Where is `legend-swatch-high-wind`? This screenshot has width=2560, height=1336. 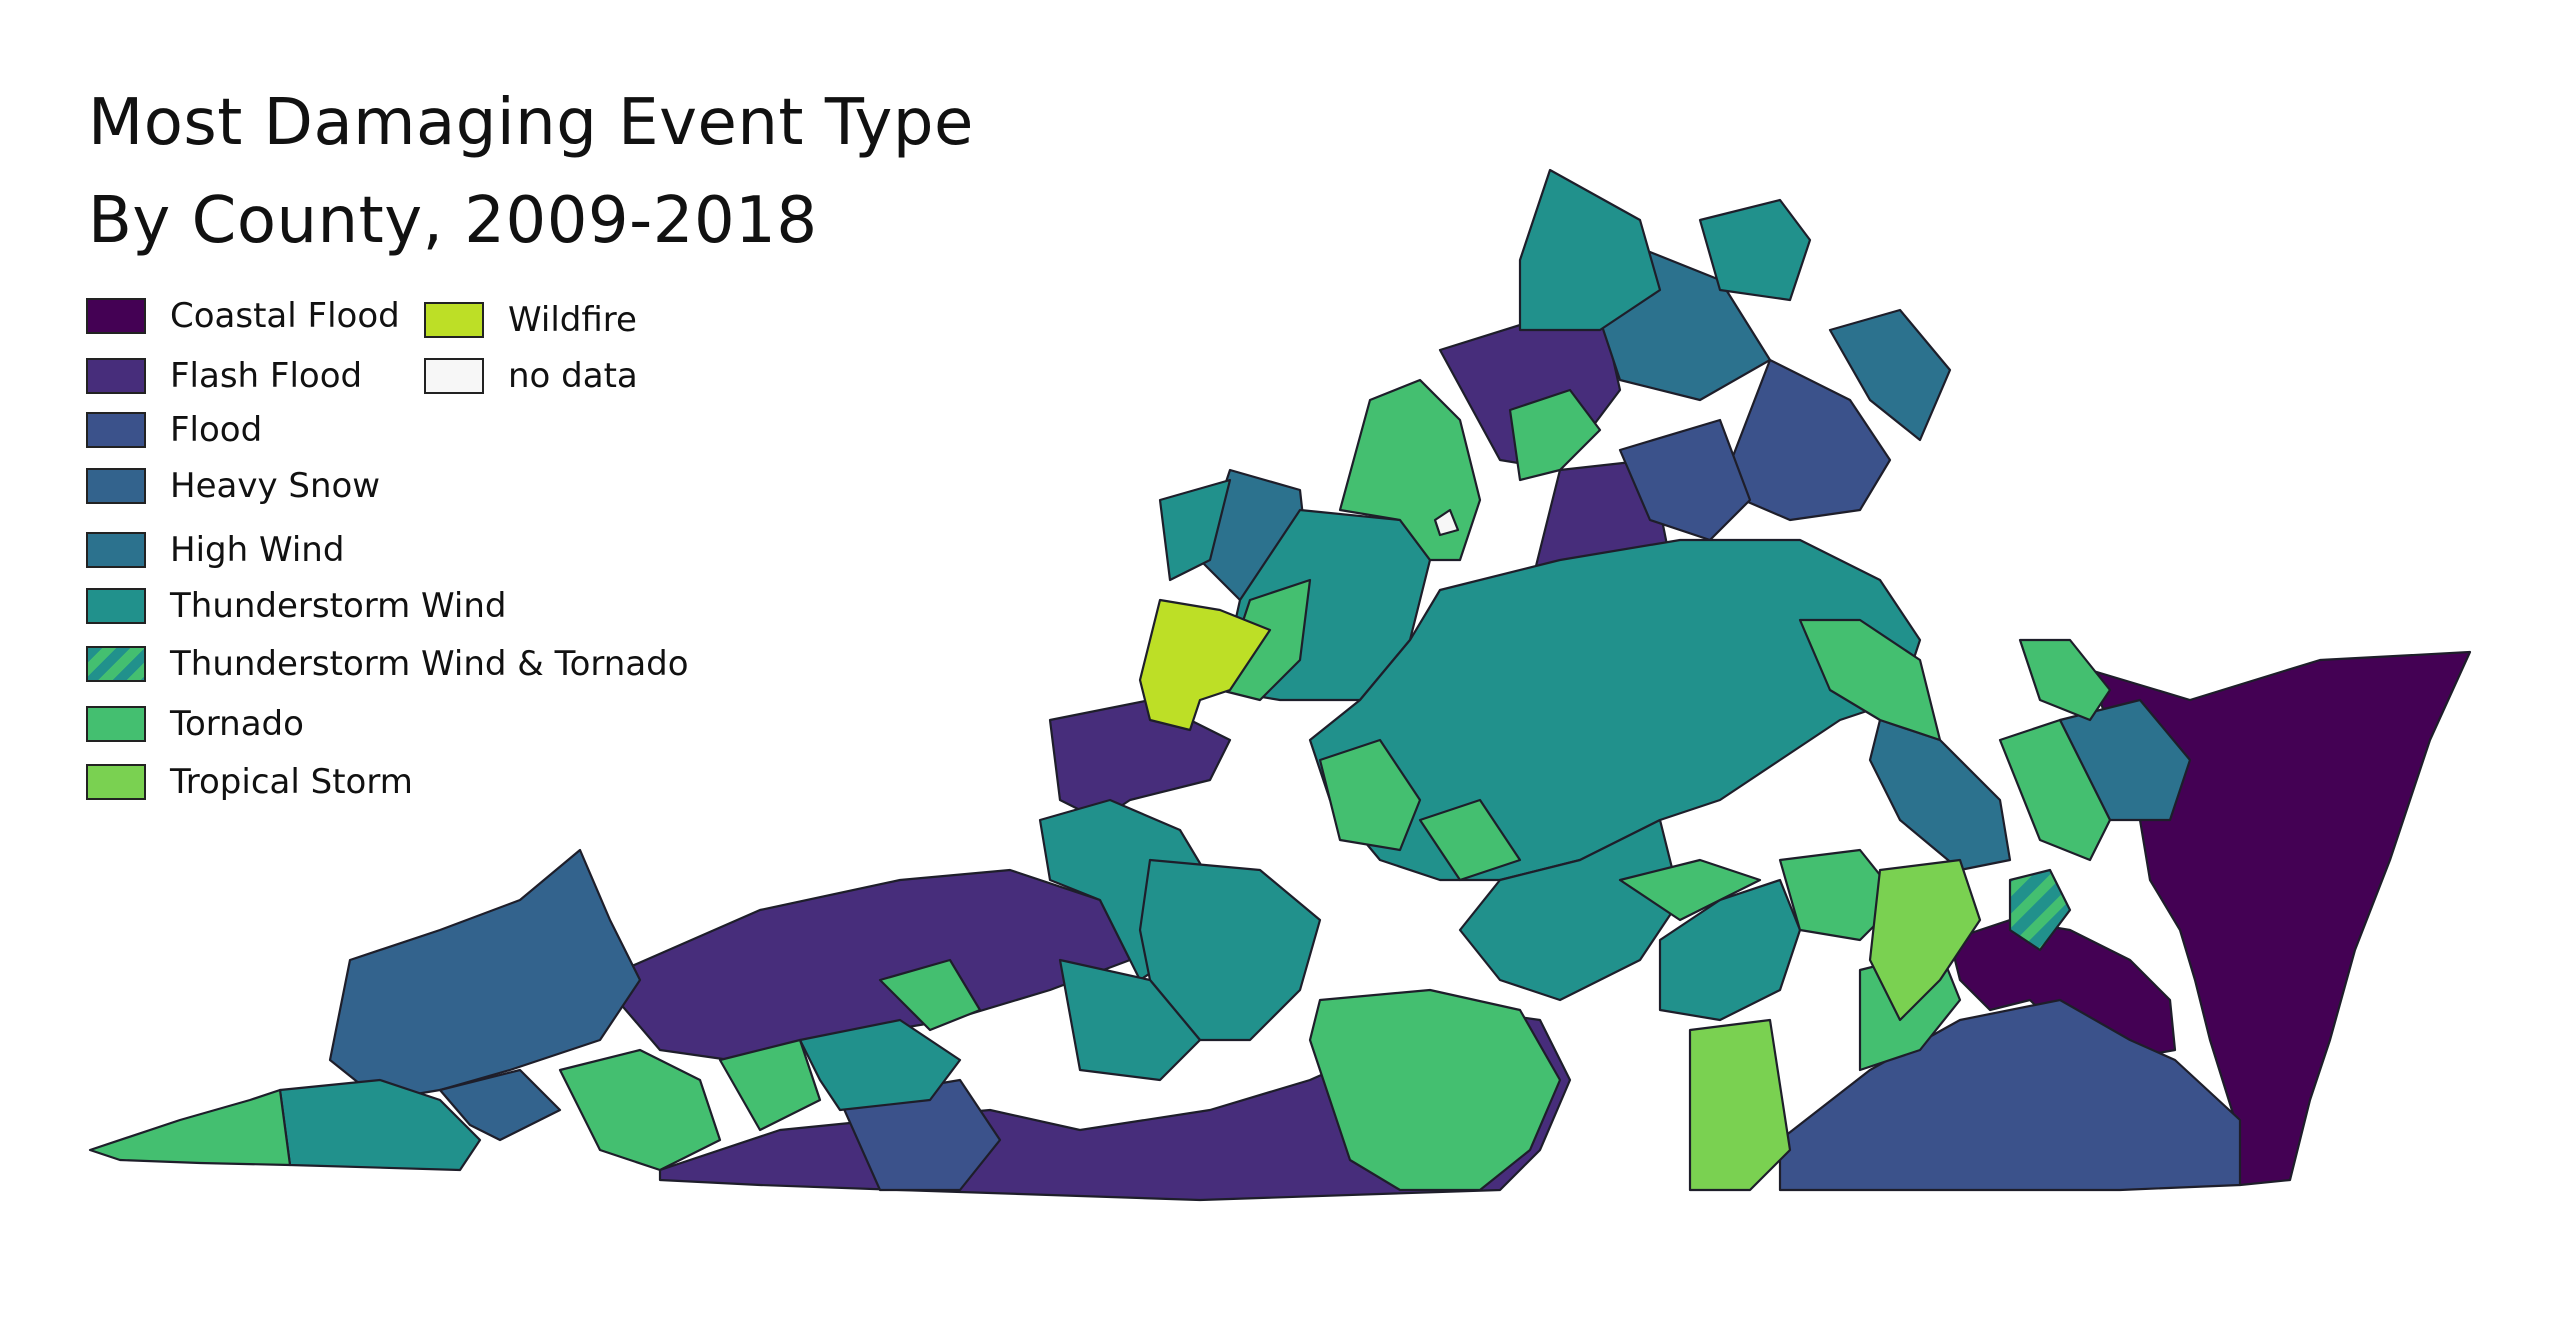
legend-swatch-high-wind is located at coordinates (116, 550).